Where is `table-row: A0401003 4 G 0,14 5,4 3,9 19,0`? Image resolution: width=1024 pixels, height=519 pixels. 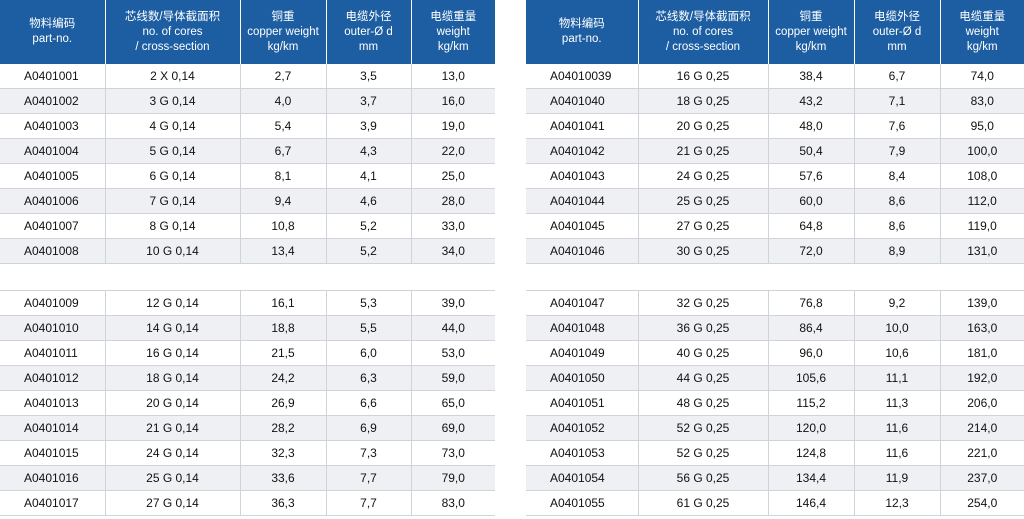 table-row: A0401003 4 G 0,14 5,4 3,9 19,0 is located at coordinates (247, 126).